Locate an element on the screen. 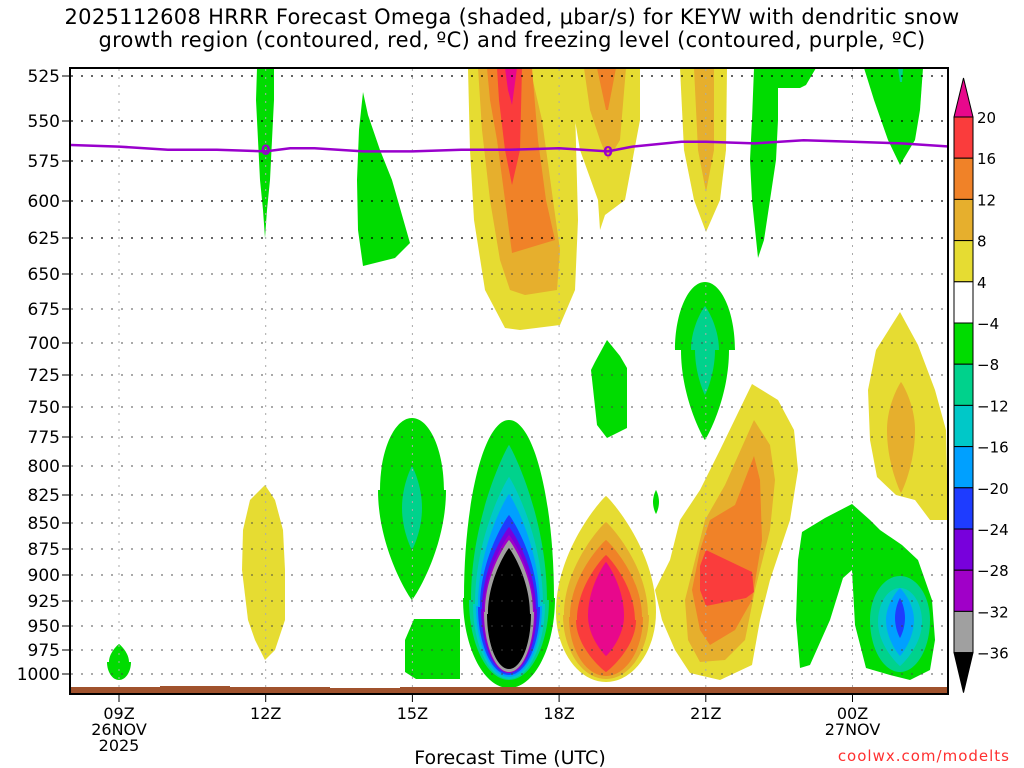  x-tick-label: 09Z is located at coordinates (118, 713).